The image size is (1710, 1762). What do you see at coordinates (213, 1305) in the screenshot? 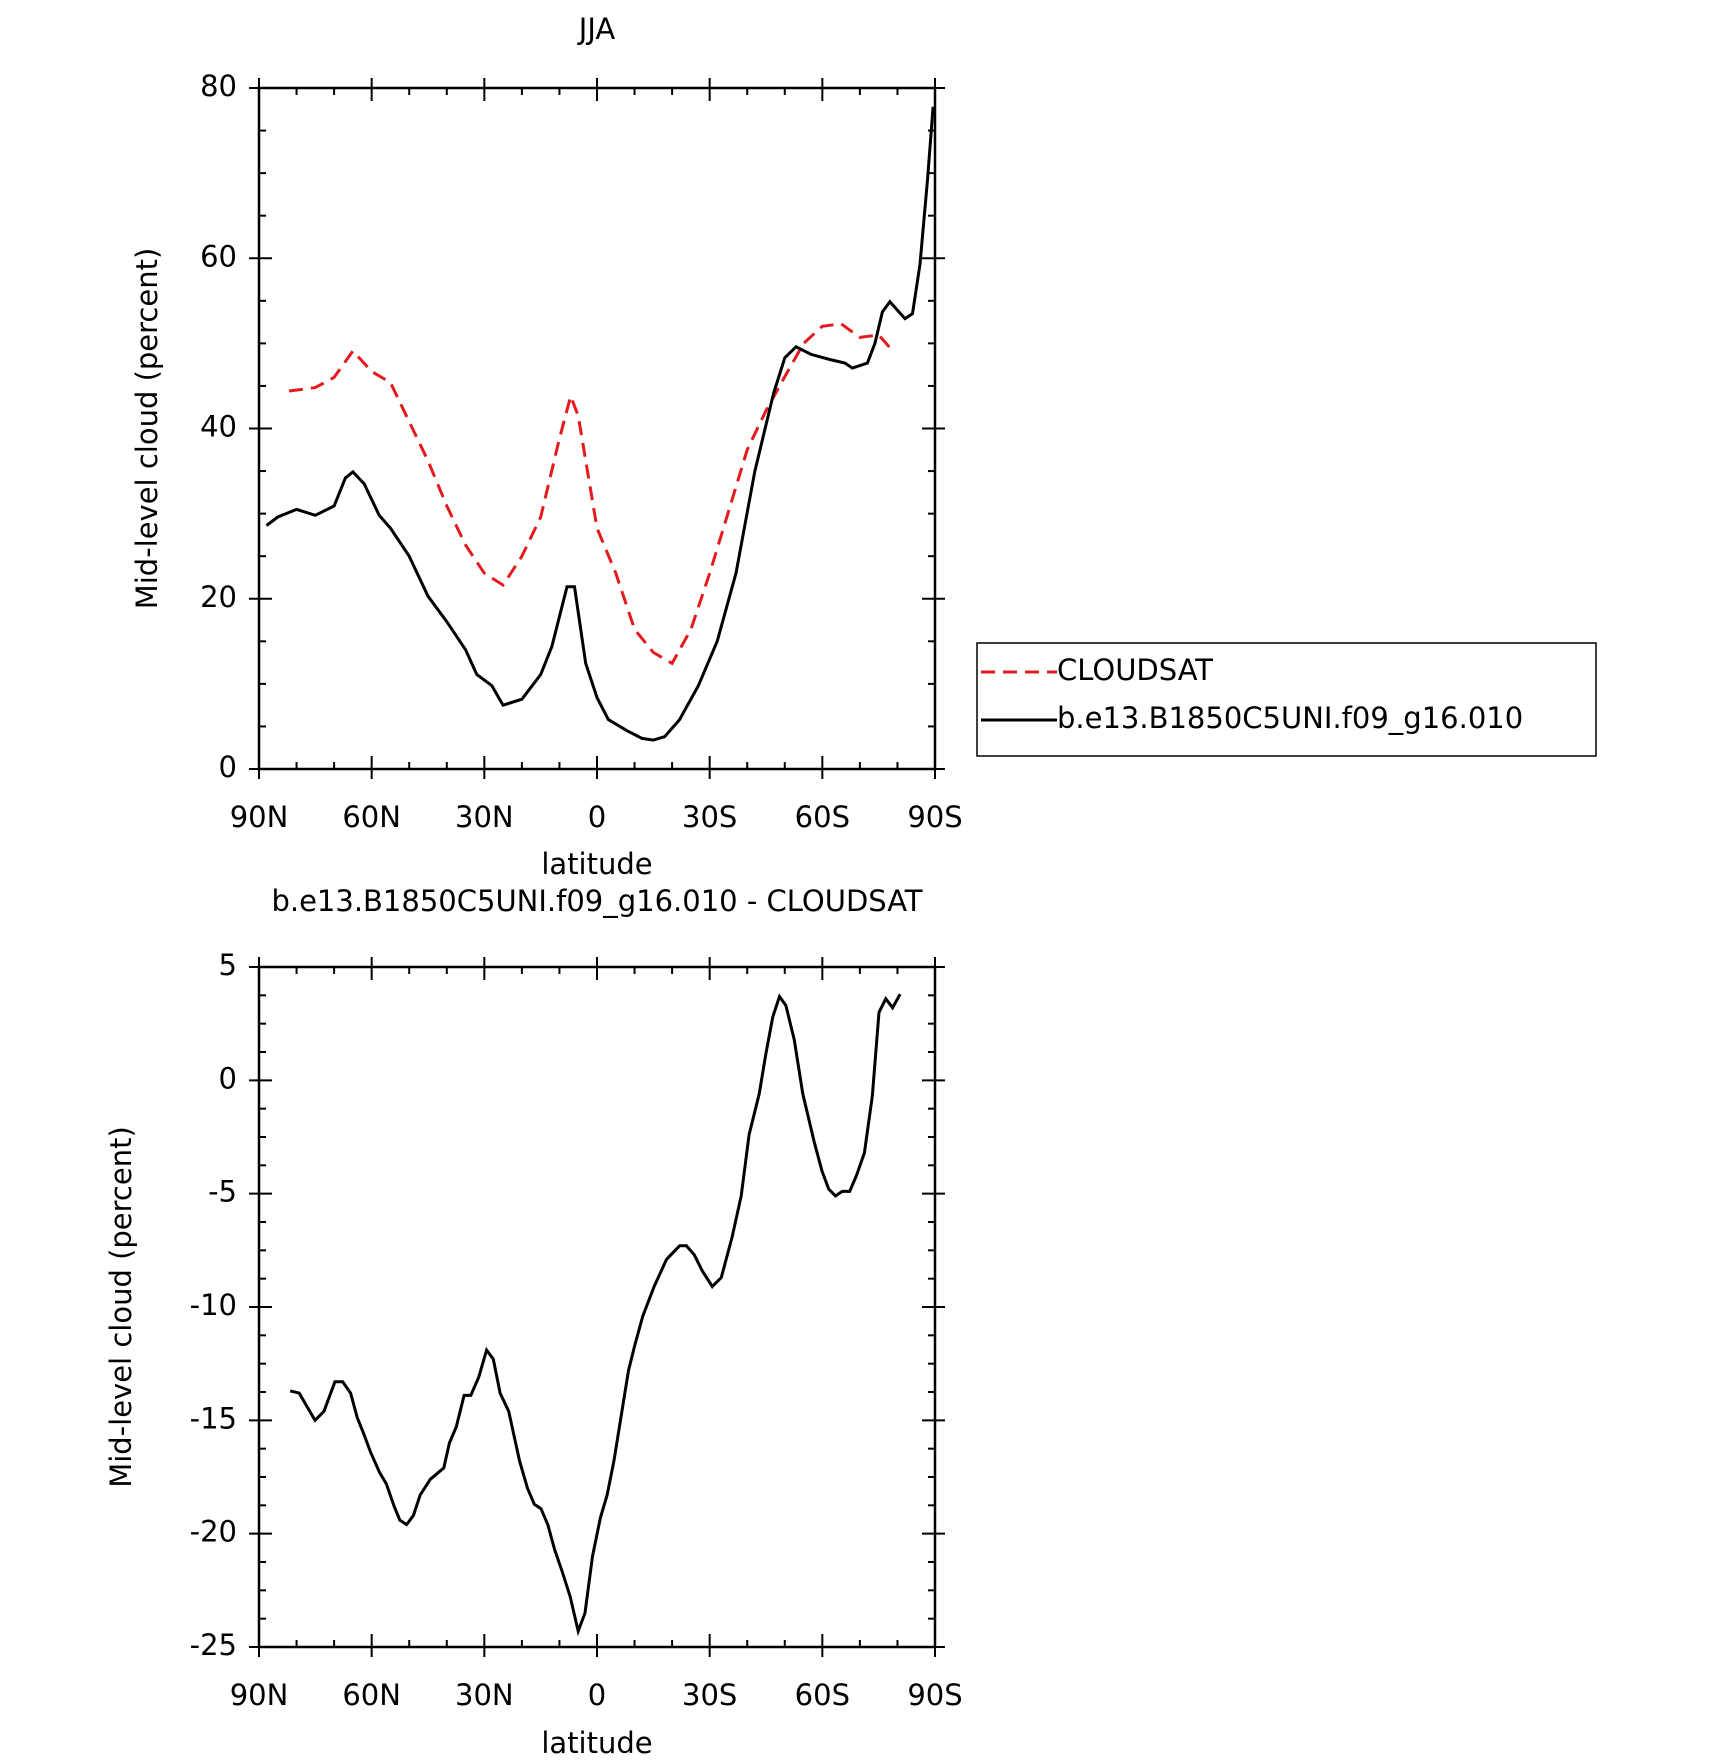
I see `y-tick-label: -10` at bounding box center [213, 1305].